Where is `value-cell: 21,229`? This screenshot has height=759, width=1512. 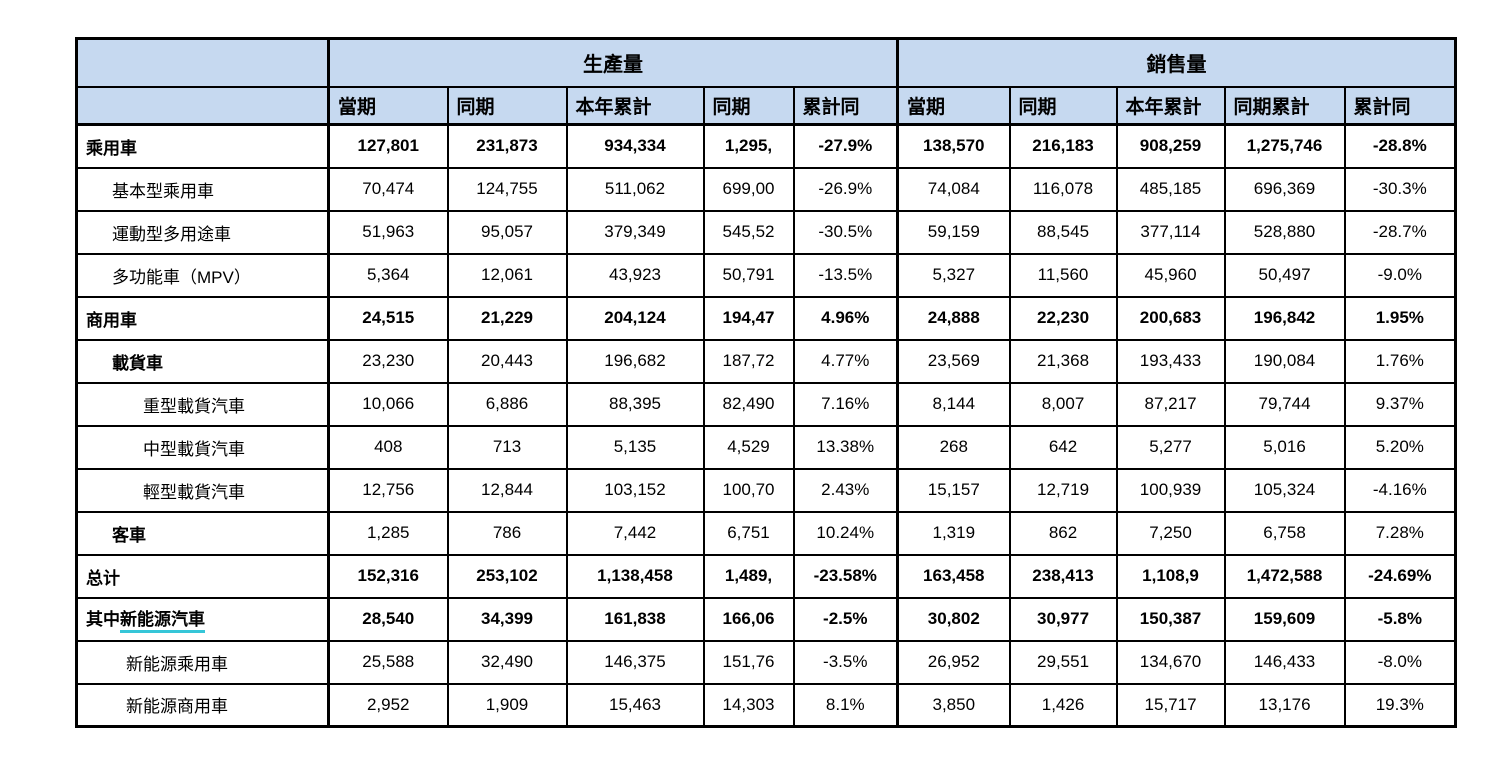 value-cell: 21,229 is located at coordinates (507, 318).